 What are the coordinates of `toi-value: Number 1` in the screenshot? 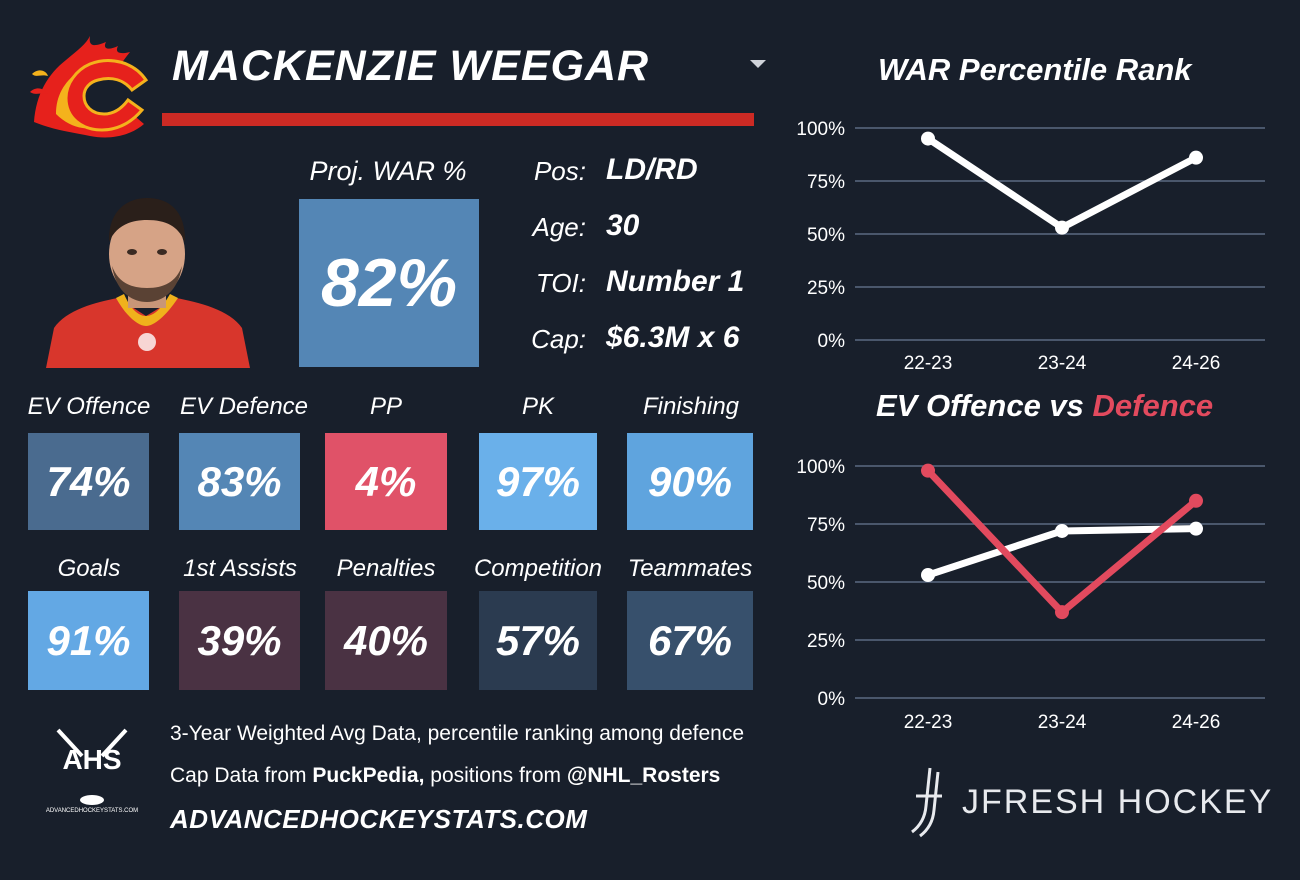 It's located at (675, 281).